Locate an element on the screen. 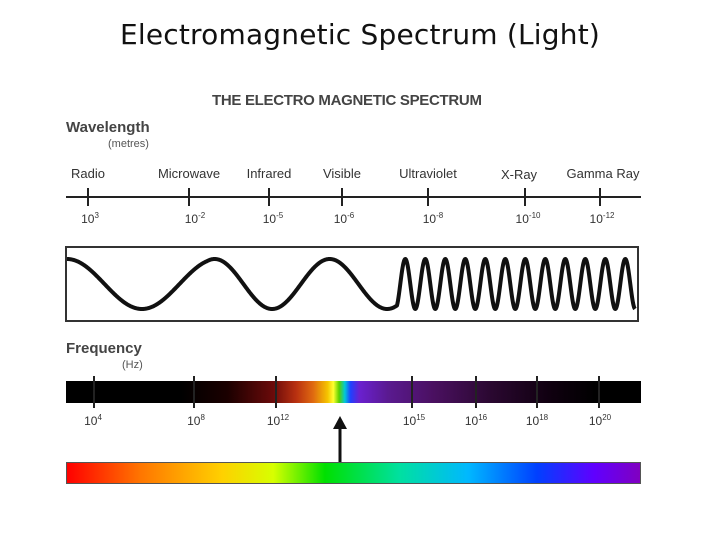  band-label-ultraviolet: Ultraviolet is located at coordinates (428, 173).